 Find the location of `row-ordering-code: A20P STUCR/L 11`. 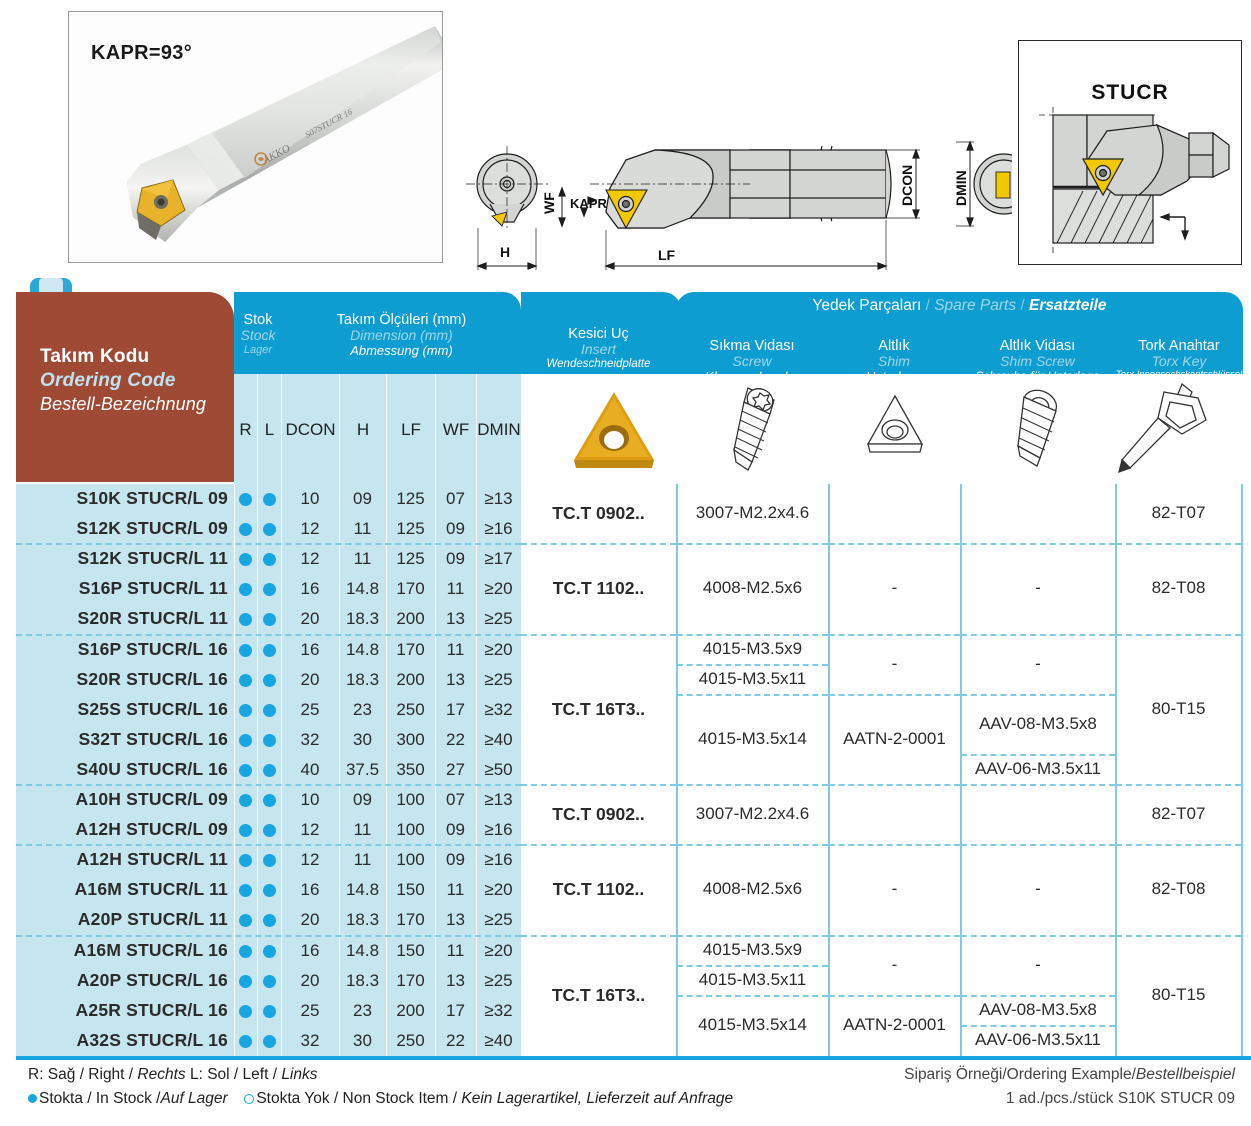

row-ordering-code: A20P STUCR/L 11 is located at coordinates (152, 919).